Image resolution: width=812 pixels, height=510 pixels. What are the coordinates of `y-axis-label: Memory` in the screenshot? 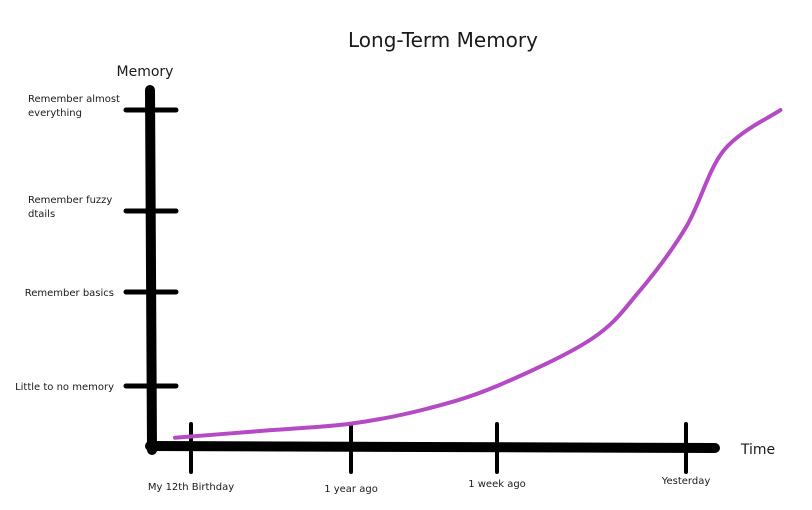 It's located at (145, 72).